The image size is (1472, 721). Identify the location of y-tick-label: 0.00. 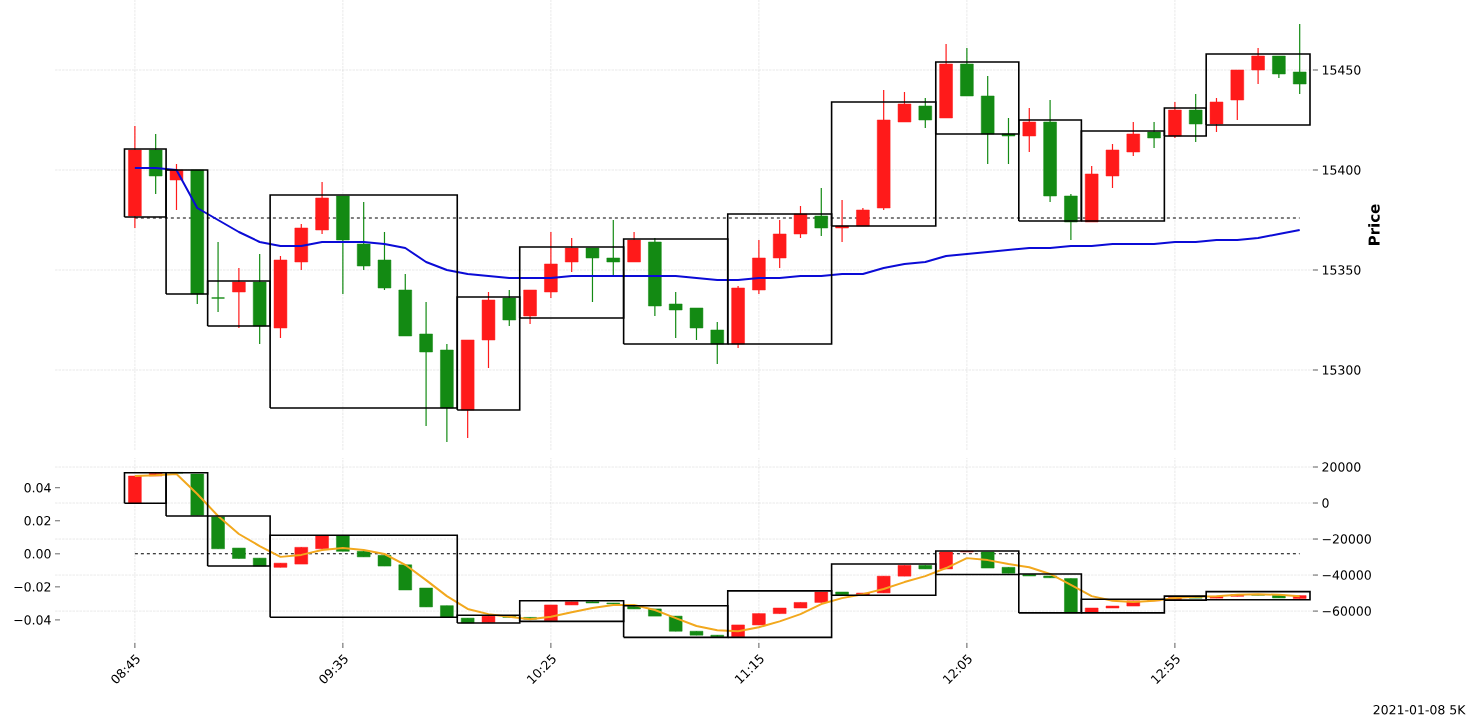
(37, 554).